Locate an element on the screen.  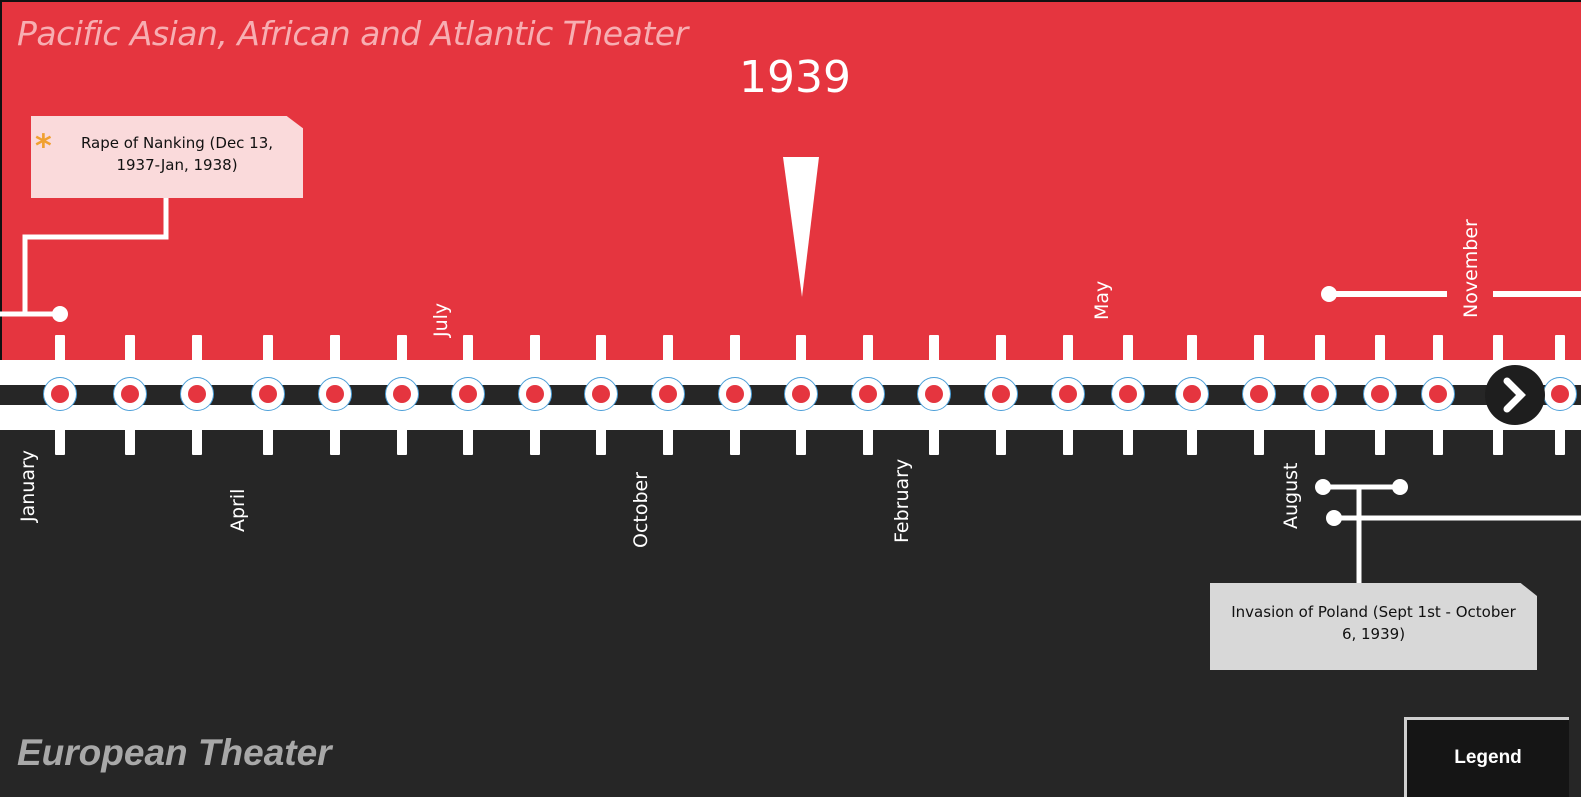
month-label-january: January is located at coordinates (28, 485).